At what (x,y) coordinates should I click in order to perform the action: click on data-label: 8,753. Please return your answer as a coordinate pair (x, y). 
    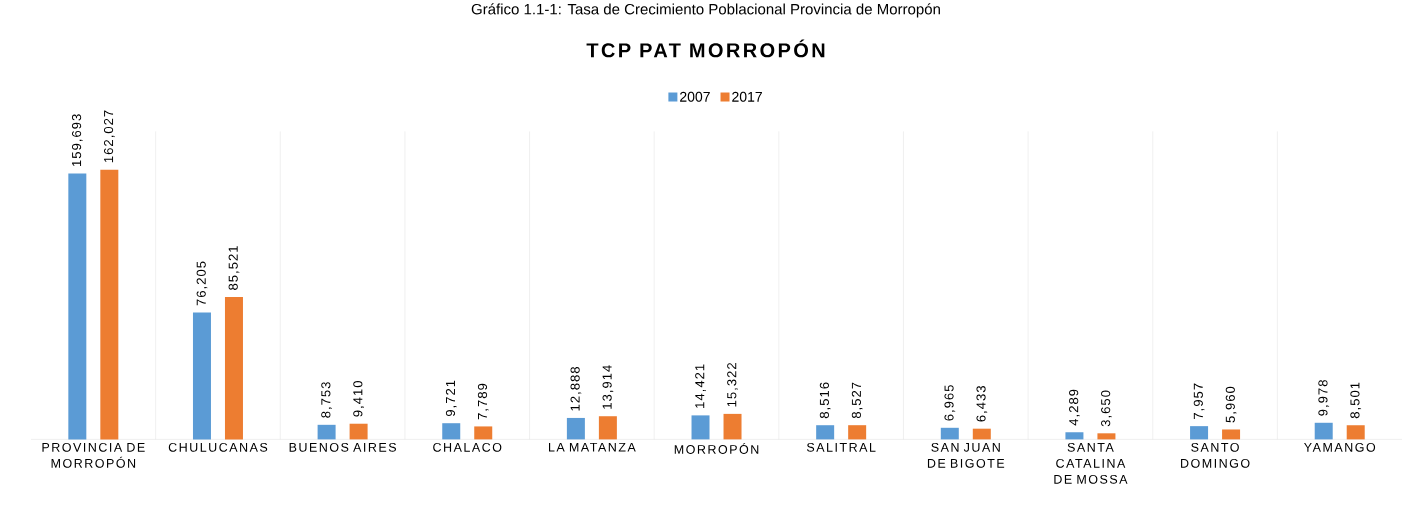
    Looking at the image, I should click on (326, 400).